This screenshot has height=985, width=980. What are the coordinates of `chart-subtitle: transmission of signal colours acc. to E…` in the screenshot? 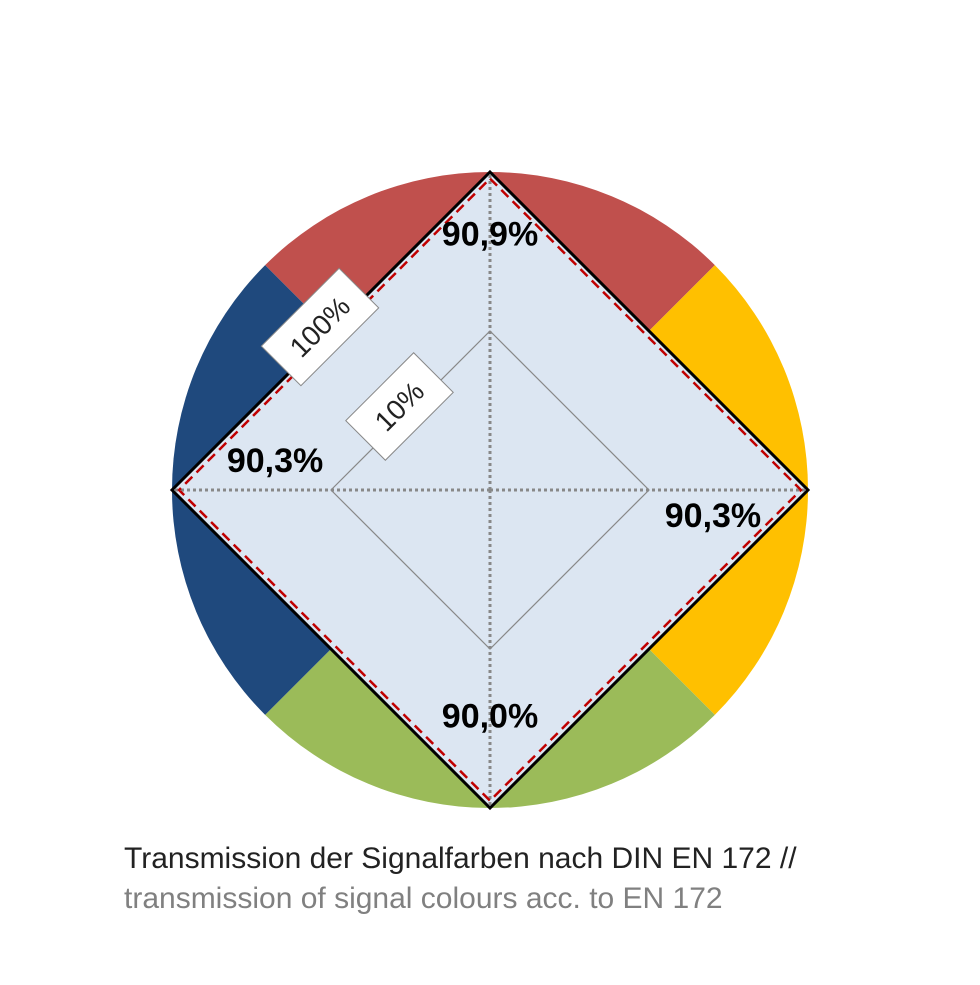 It's located at (423, 898).